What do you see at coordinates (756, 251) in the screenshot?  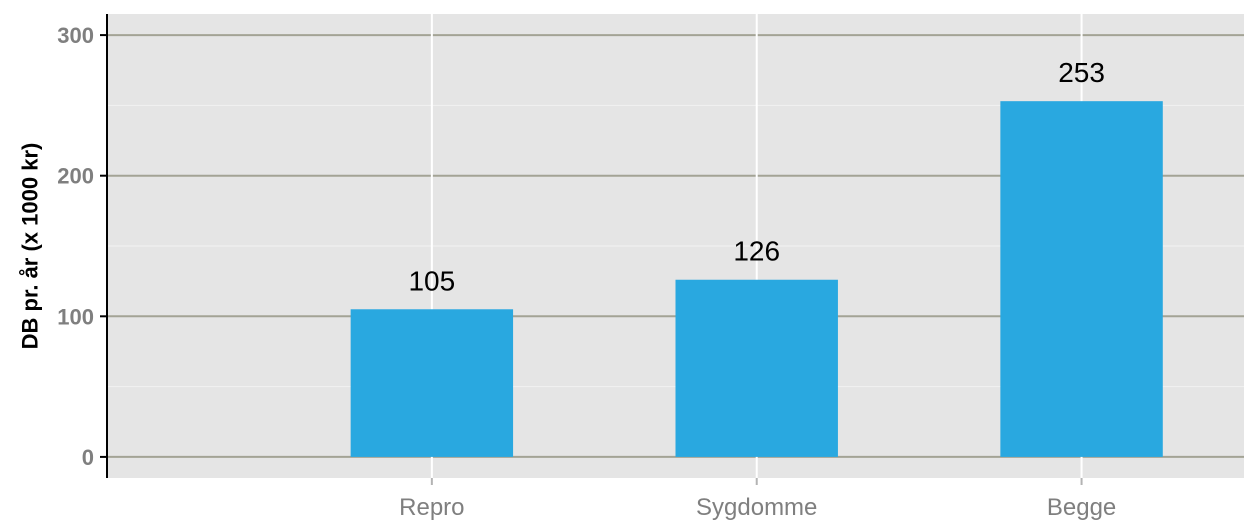 I see `data-label: 126` at bounding box center [756, 251].